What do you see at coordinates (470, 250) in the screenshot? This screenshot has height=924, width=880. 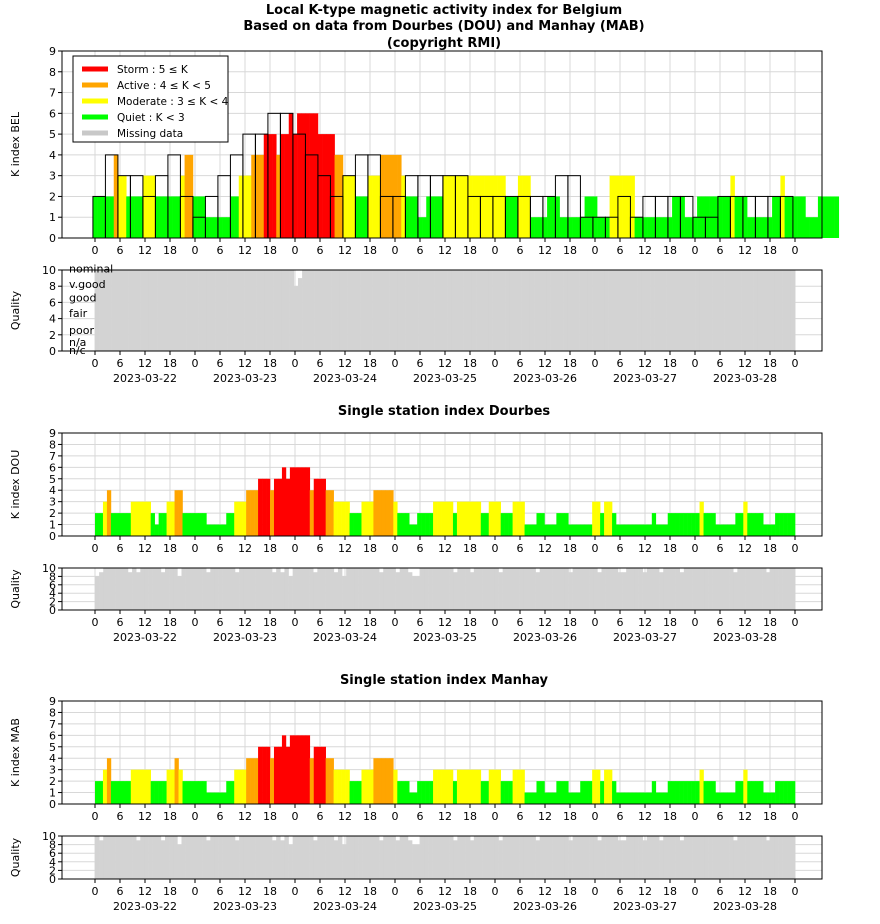 I see `bel-xtick-label: 18` at bounding box center [470, 250].